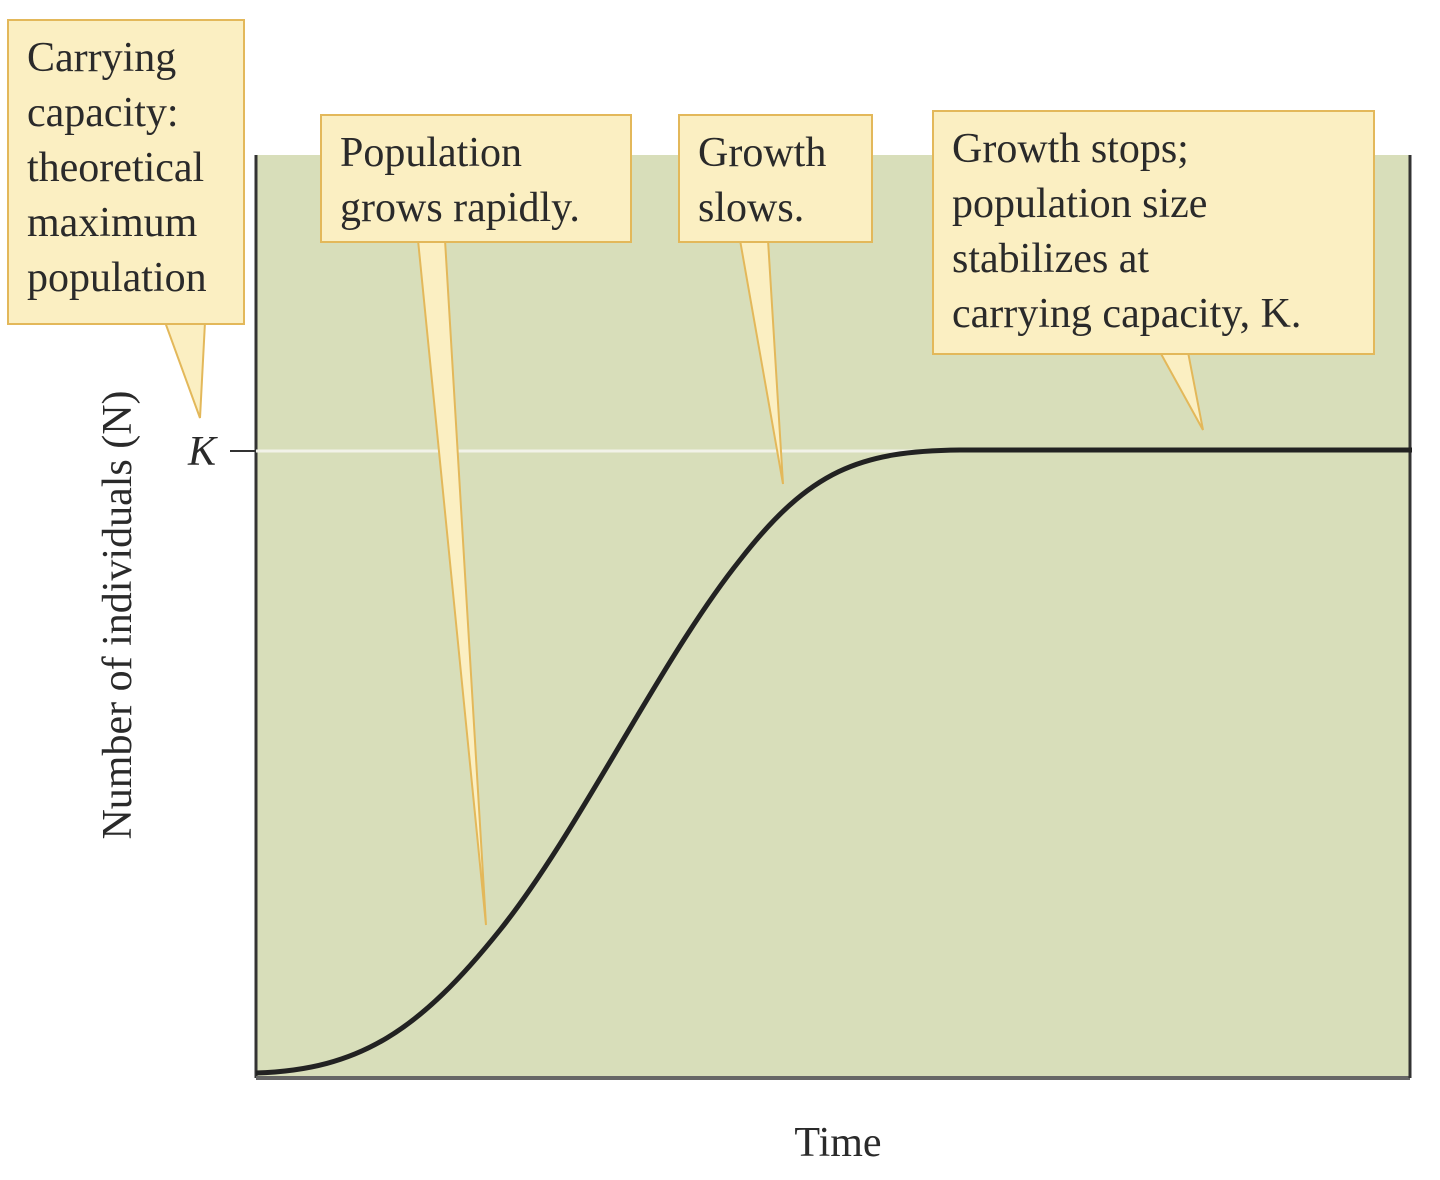  Describe the element at coordinates (1127, 314) in the screenshot. I see `callout-line: carrying capacity, K.` at that location.